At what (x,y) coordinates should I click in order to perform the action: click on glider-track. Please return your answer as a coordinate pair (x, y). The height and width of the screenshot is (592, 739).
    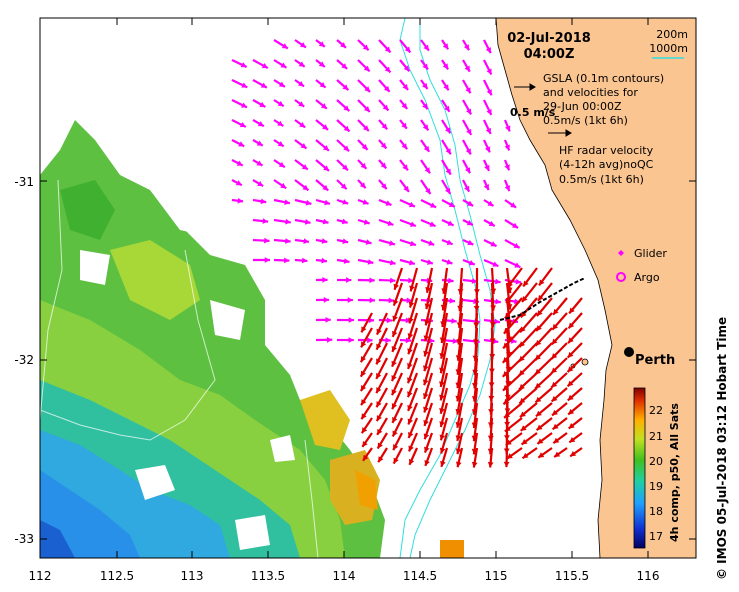
    Looking at the image, I should click on (542, 299).